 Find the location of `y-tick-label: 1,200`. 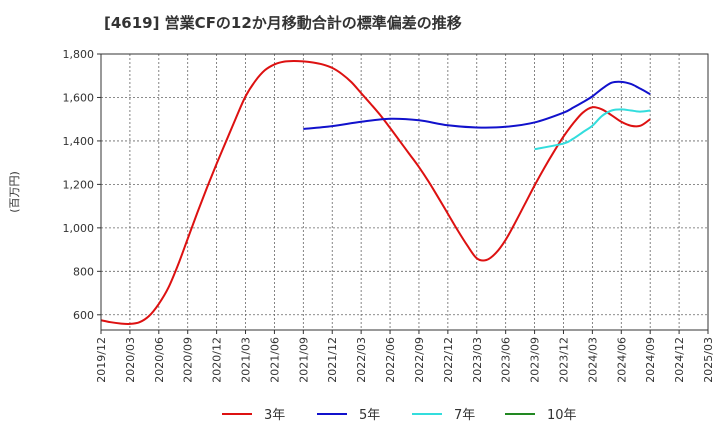

y-tick-label: 1,200 is located at coordinates (79, 184).